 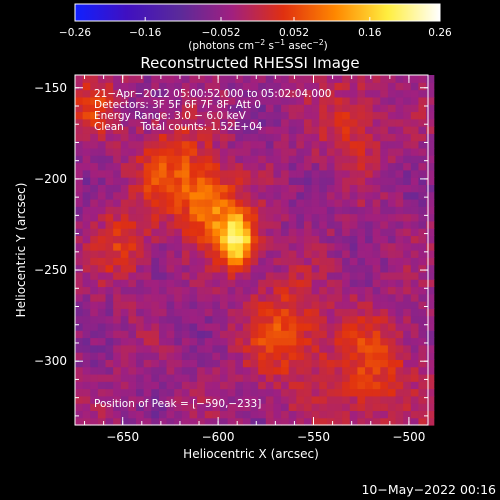 What do you see at coordinates (145, 33) in the screenshot?
I see `colorbar-tick-label: −0.16` at bounding box center [145, 33].